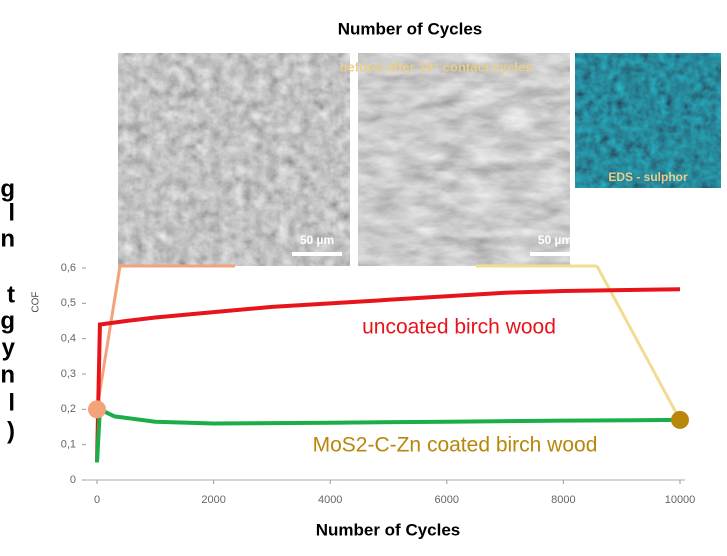 The image size is (727, 556). What do you see at coordinates (330, 500) in the screenshot?
I see `x-tick-label: 4000` at bounding box center [330, 500].